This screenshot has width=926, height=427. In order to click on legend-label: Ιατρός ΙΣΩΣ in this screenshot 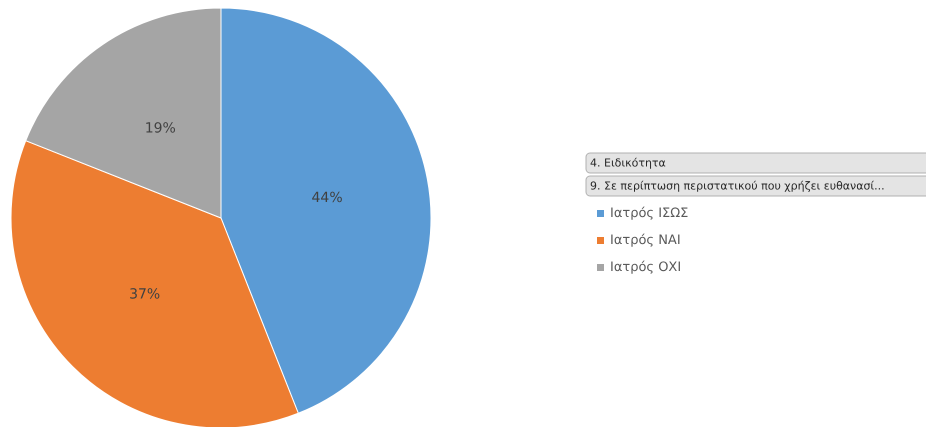, I will do `click(649, 213)`.